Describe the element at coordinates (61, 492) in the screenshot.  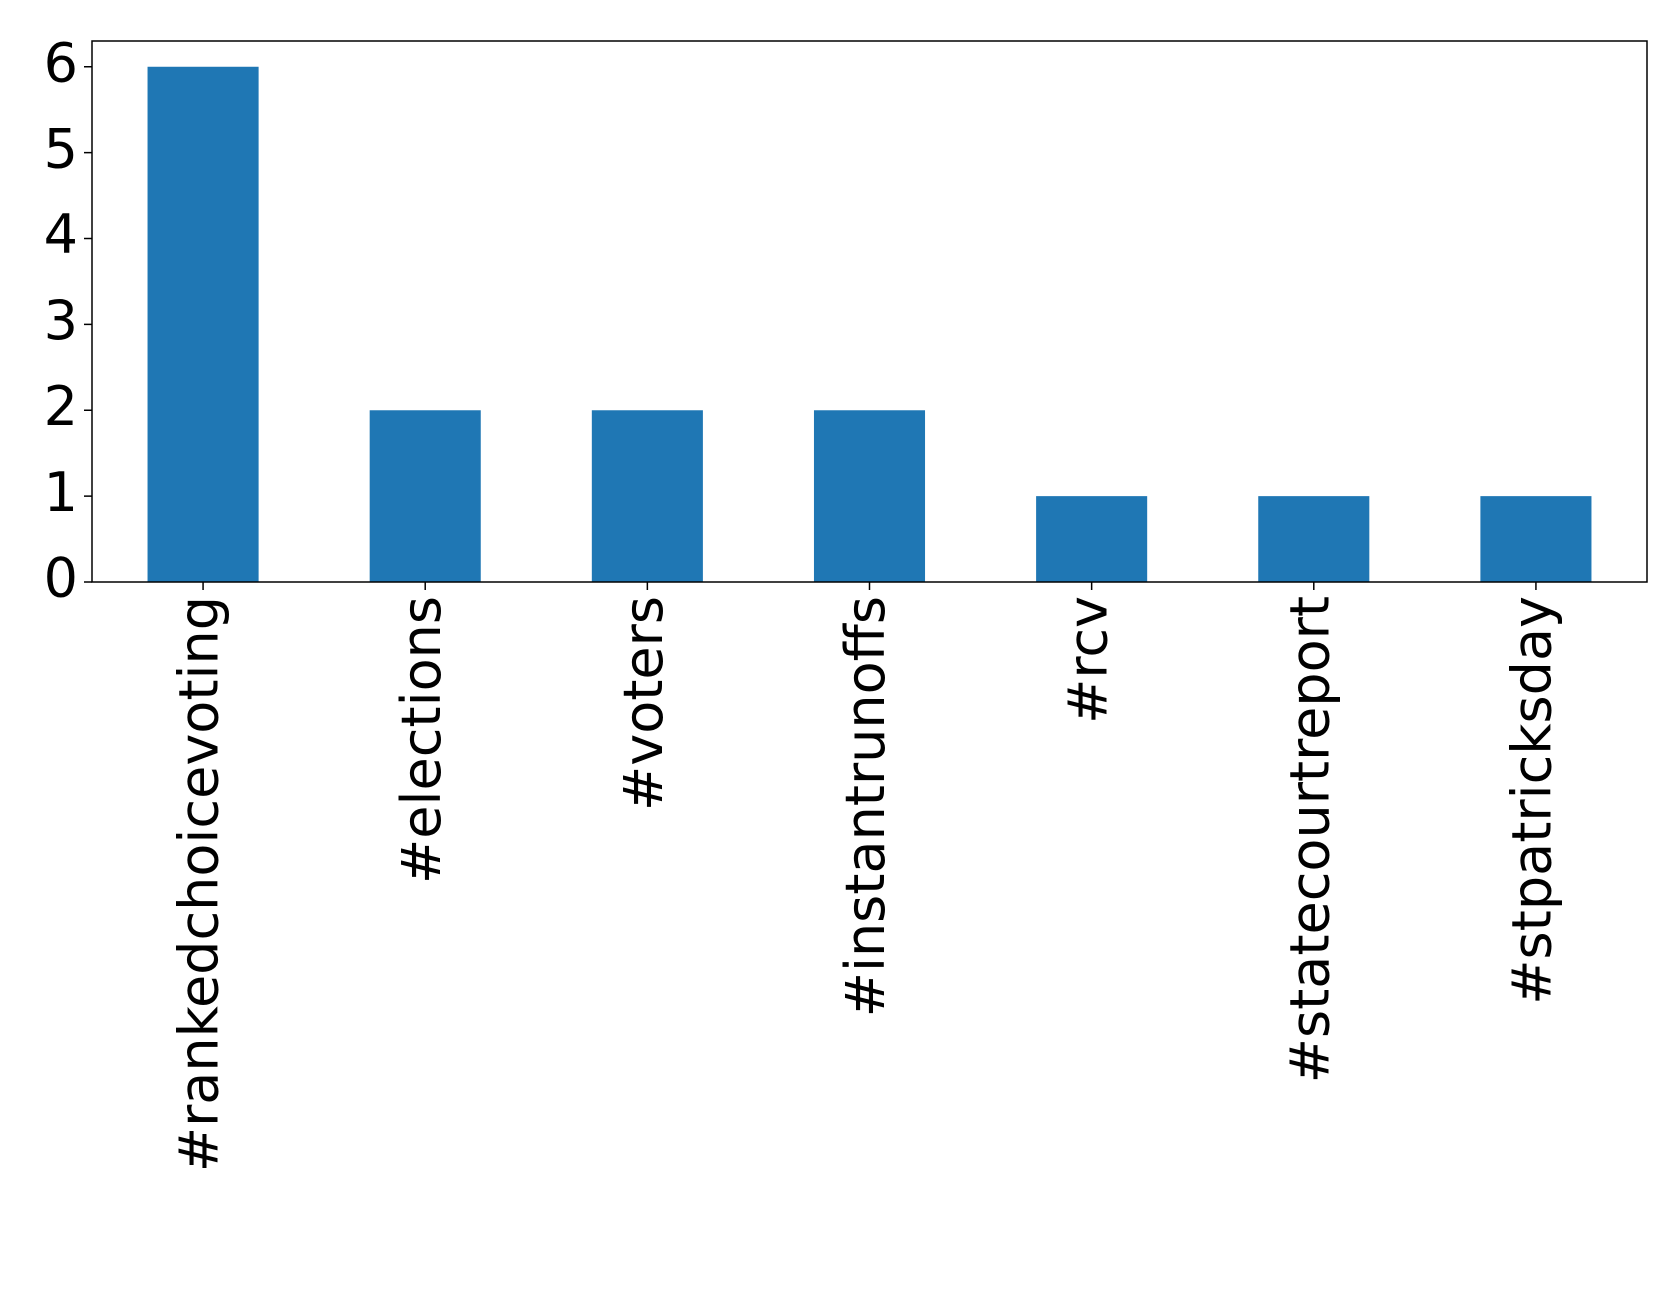
I see `y-tick-label: 1` at that location.